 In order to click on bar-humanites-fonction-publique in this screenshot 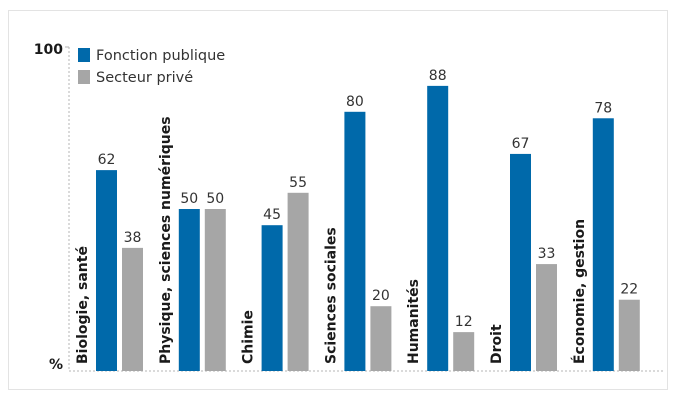, I will do `click(438, 228)`.